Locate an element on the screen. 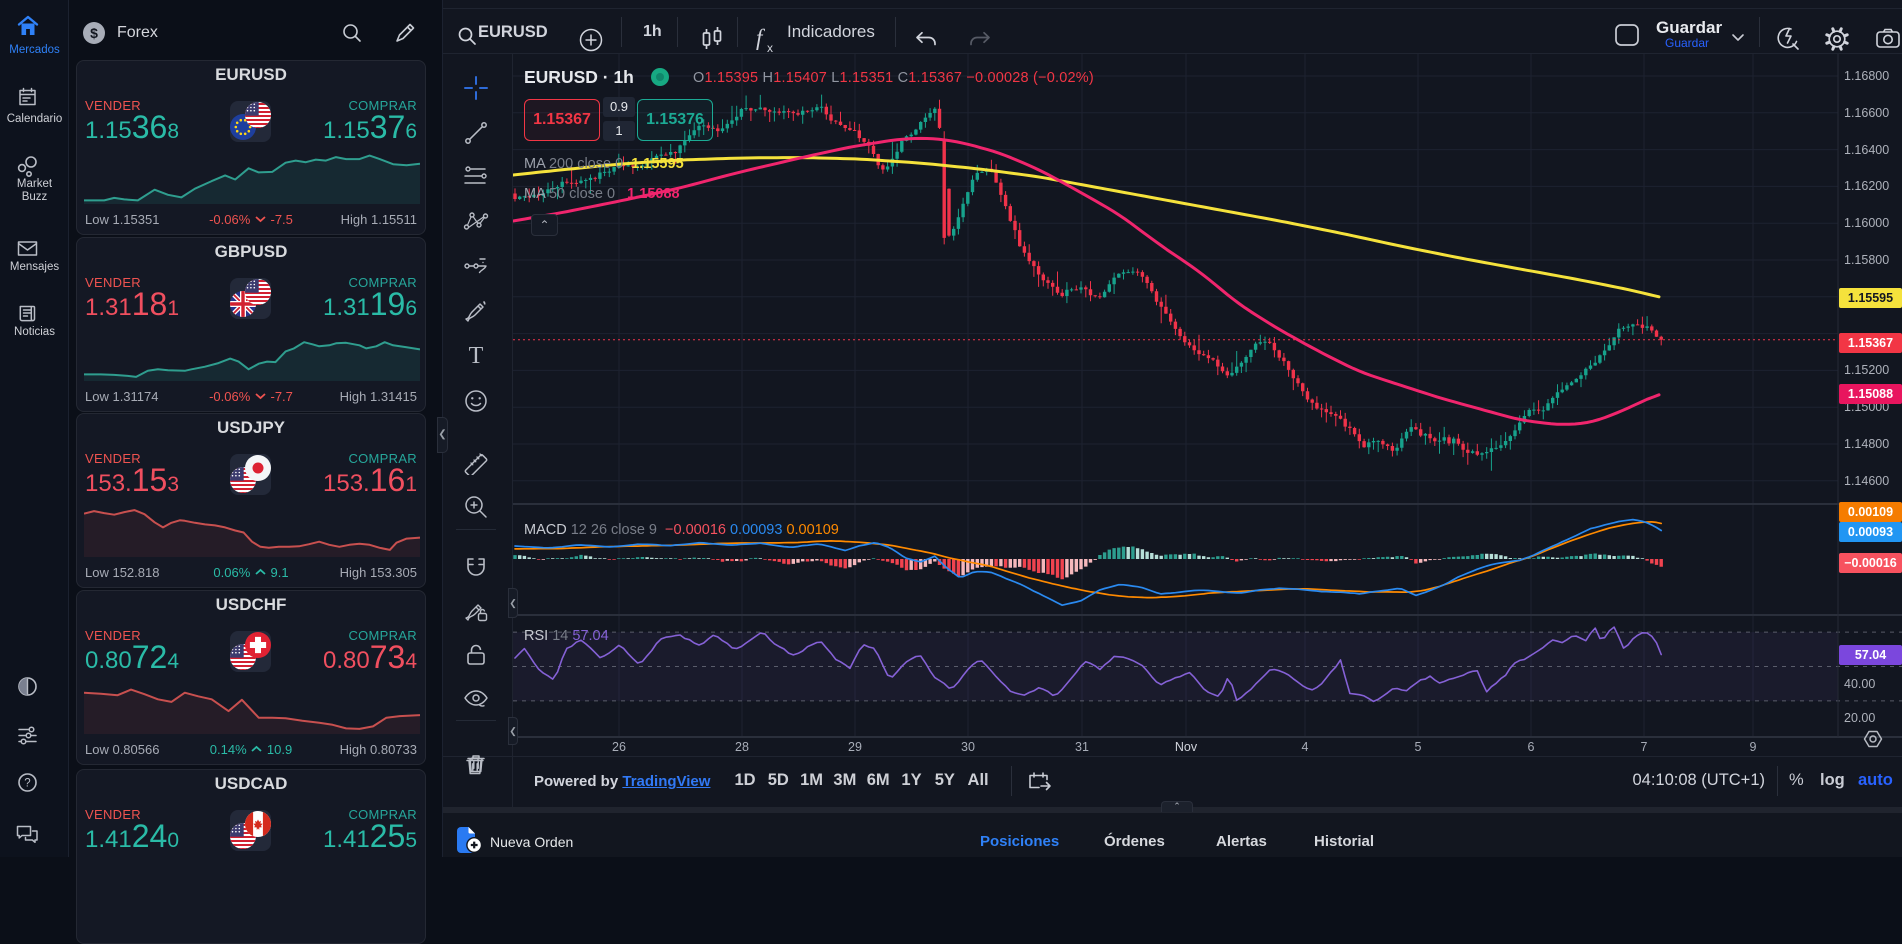 This screenshot has height=944, width=1902. svg-text: T is located at coordinates (476, 355).